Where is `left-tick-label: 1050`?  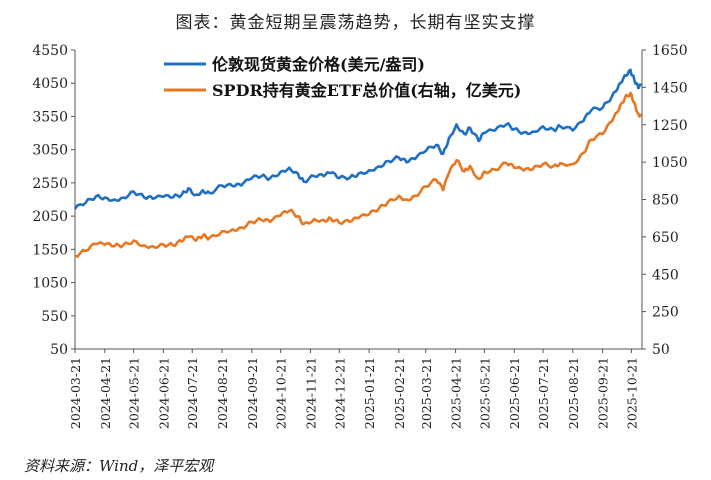 left-tick-label: 1050 is located at coordinates (50, 284).